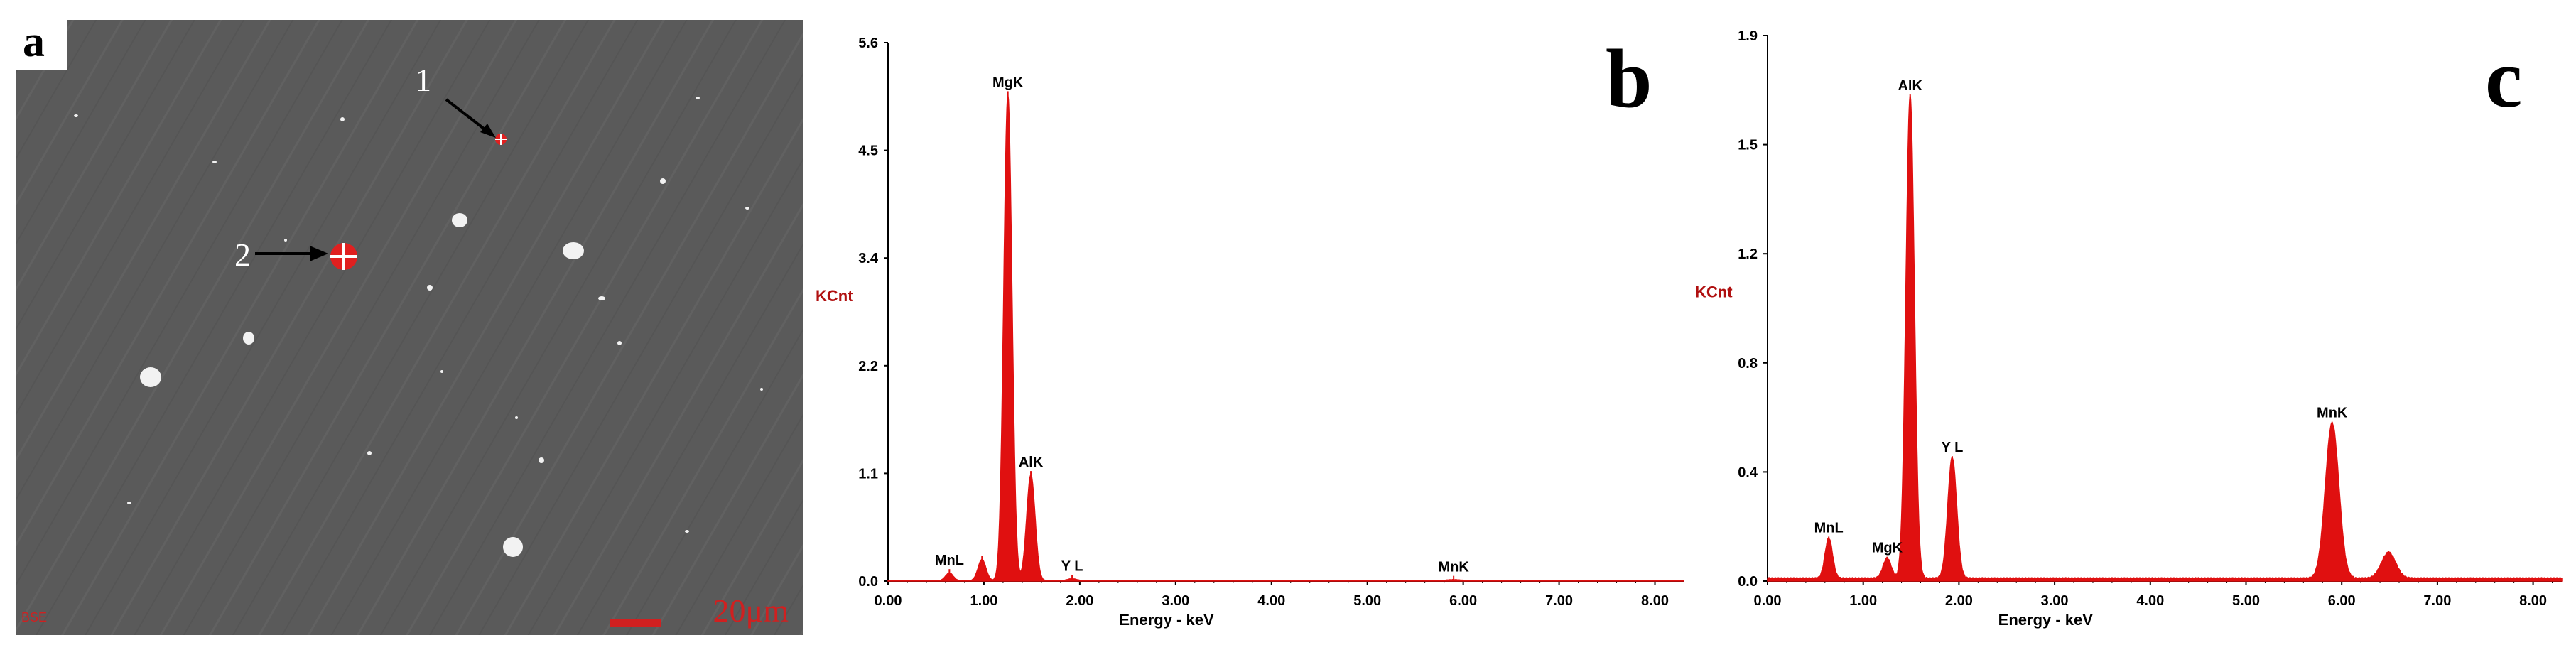 Image resolution: width=2576 pixels, height=672 pixels. What do you see at coordinates (34, 617) in the screenshot?
I see `detector-label: BSE` at bounding box center [34, 617].